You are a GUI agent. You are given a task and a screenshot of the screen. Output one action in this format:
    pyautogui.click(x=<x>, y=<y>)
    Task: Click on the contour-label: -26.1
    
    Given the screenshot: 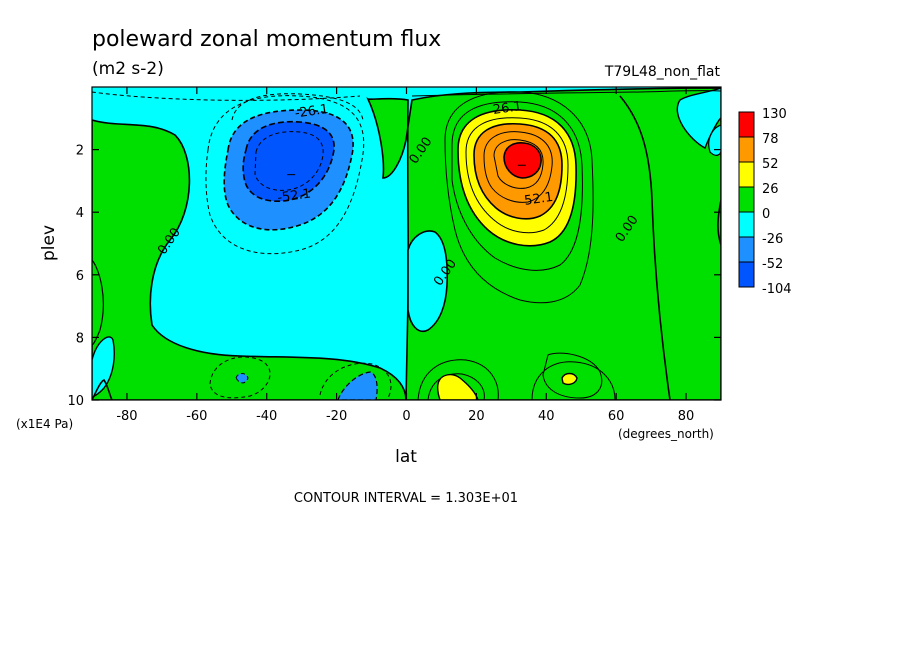 What is the action you would take?
    pyautogui.click(x=311, y=112)
    